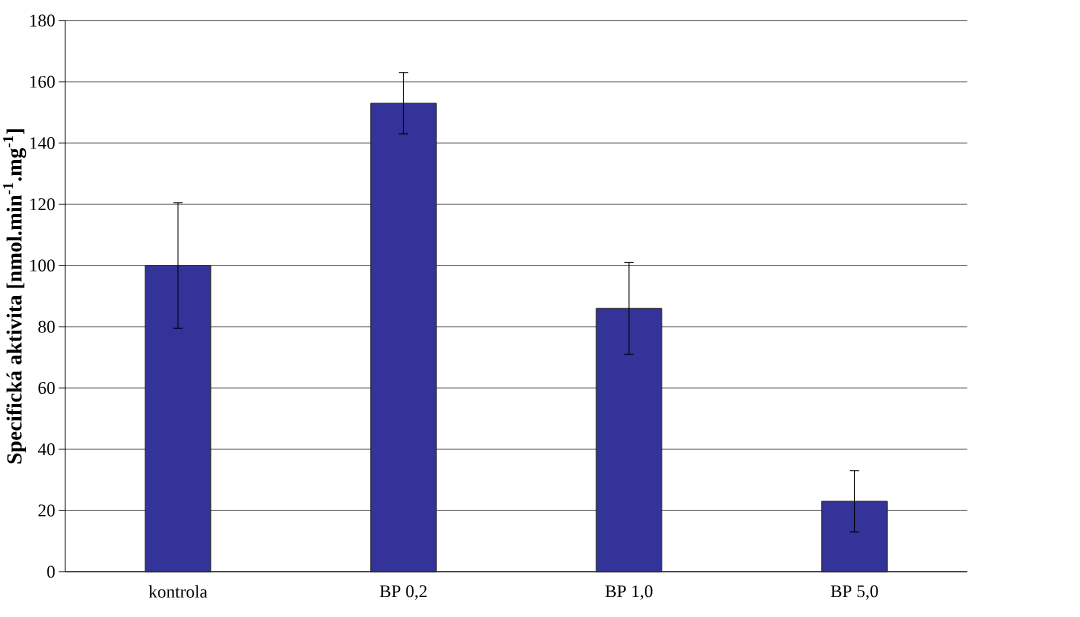 The height and width of the screenshot is (617, 1080). Describe the element at coordinates (46, 510) in the screenshot. I see `y-tick-label: 20` at that location.